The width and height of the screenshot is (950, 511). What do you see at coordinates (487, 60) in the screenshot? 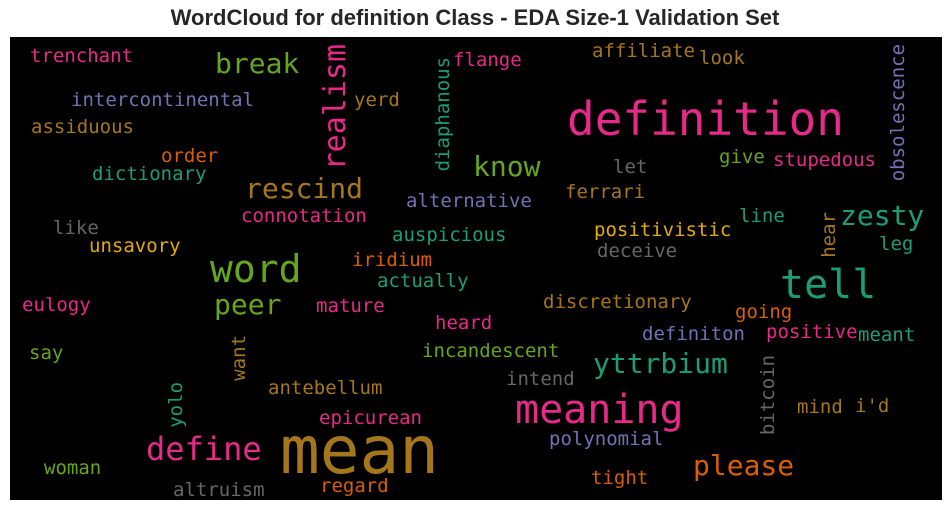
I see `word-flange: flange` at bounding box center [487, 60].